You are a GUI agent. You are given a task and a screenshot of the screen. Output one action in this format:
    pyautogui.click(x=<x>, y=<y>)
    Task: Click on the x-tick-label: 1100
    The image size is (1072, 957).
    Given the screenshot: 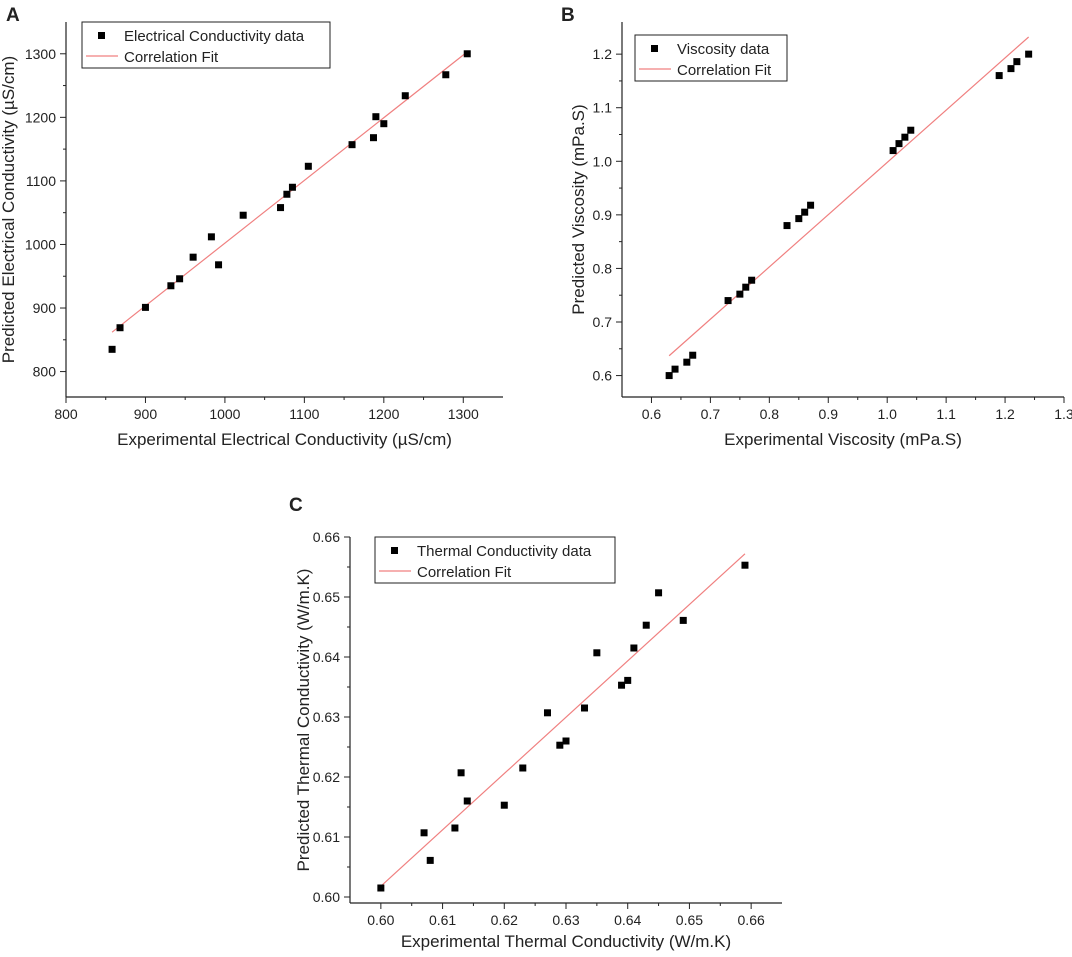 What is the action you would take?
    pyautogui.click(x=304, y=414)
    